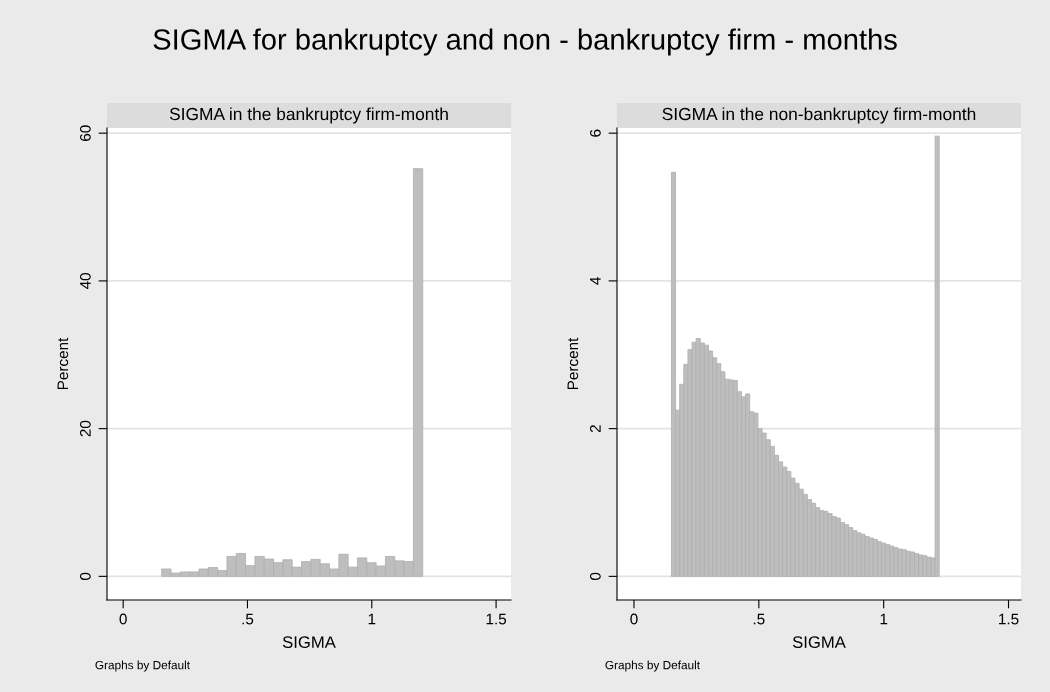 Image resolution: width=1050 pixels, height=692 pixels. Describe the element at coordinates (595, 133) in the screenshot. I see `y-tick-label: 6` at that location.